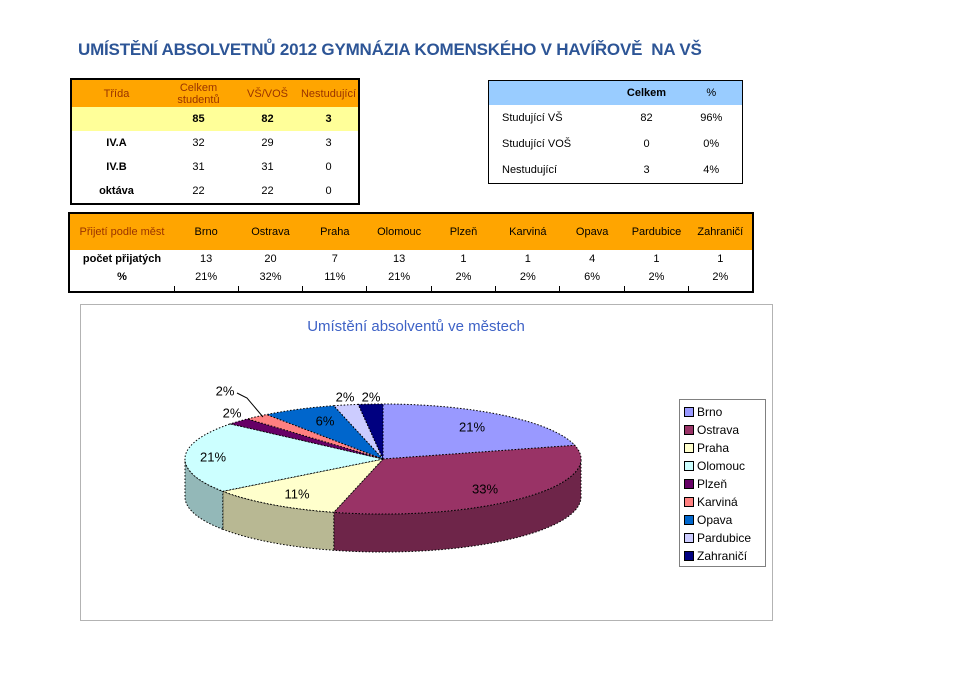 The image size is (953, 677). What do you see at coordinates (116, 143) in the screenshot?
I see `row-label: IV.A` at bounding box center [116, 143].